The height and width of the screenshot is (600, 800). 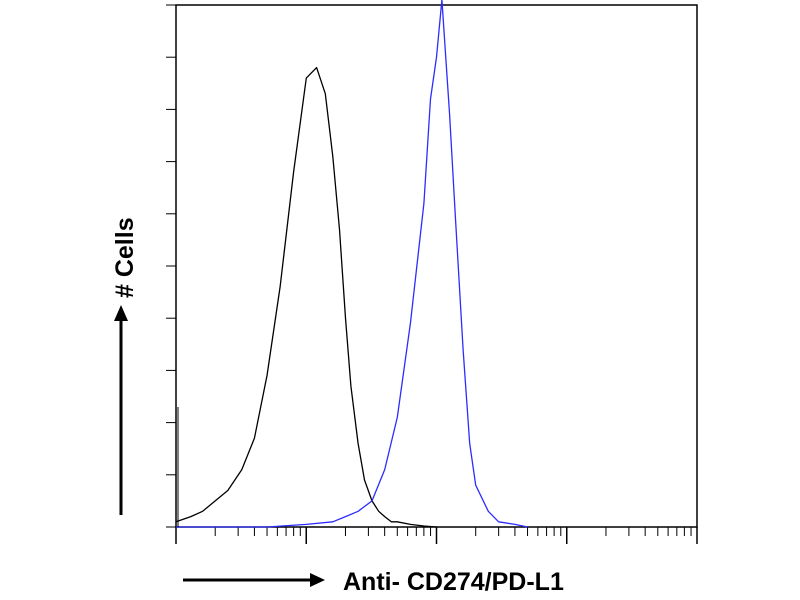 What do you see at coordinates (171, 266) in the screenshot?
I see `y-axis-ticks` at bounding box center [171, 266].